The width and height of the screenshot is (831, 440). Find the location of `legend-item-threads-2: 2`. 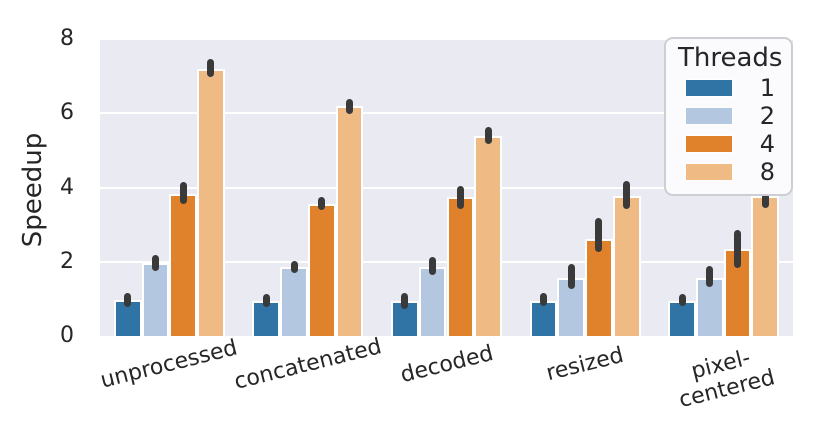

legend-item-threads-2: 2 is located at coordinates (728, 116).